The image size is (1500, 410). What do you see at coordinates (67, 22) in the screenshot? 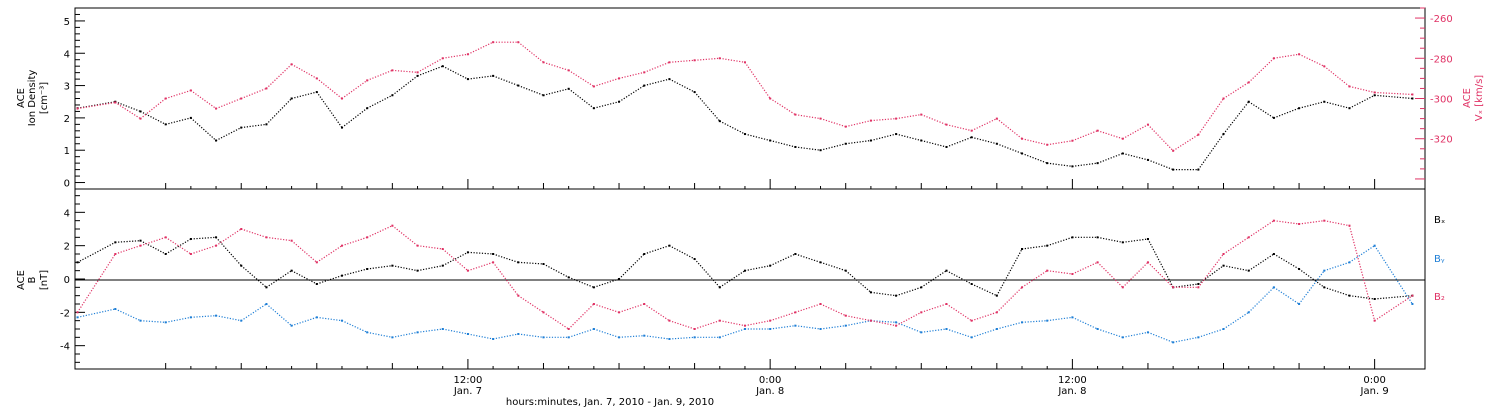
I see `y-tick-label: 5` at bounding box center [67, 22].